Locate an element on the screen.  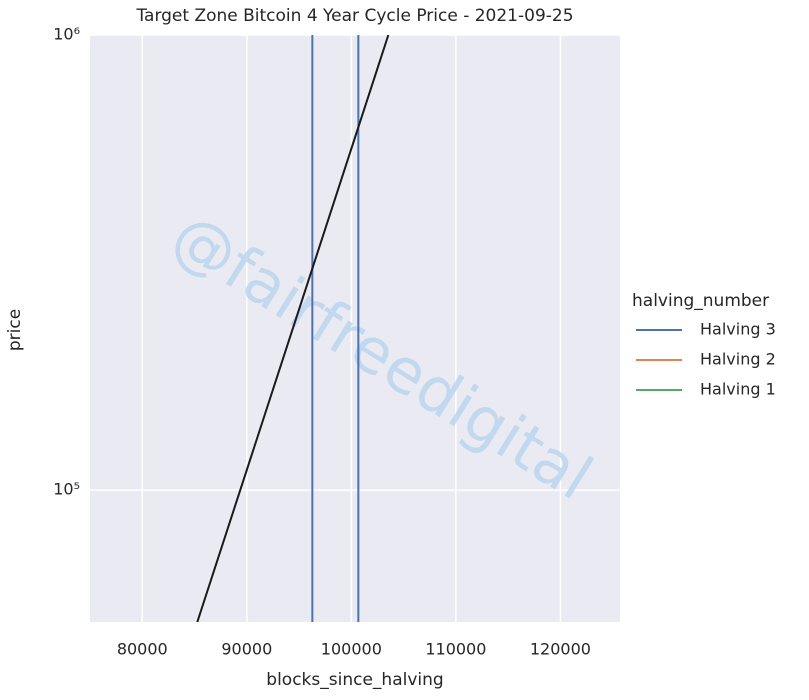
y-tick-label: 10⁶ is located at coordinates (66, 34).